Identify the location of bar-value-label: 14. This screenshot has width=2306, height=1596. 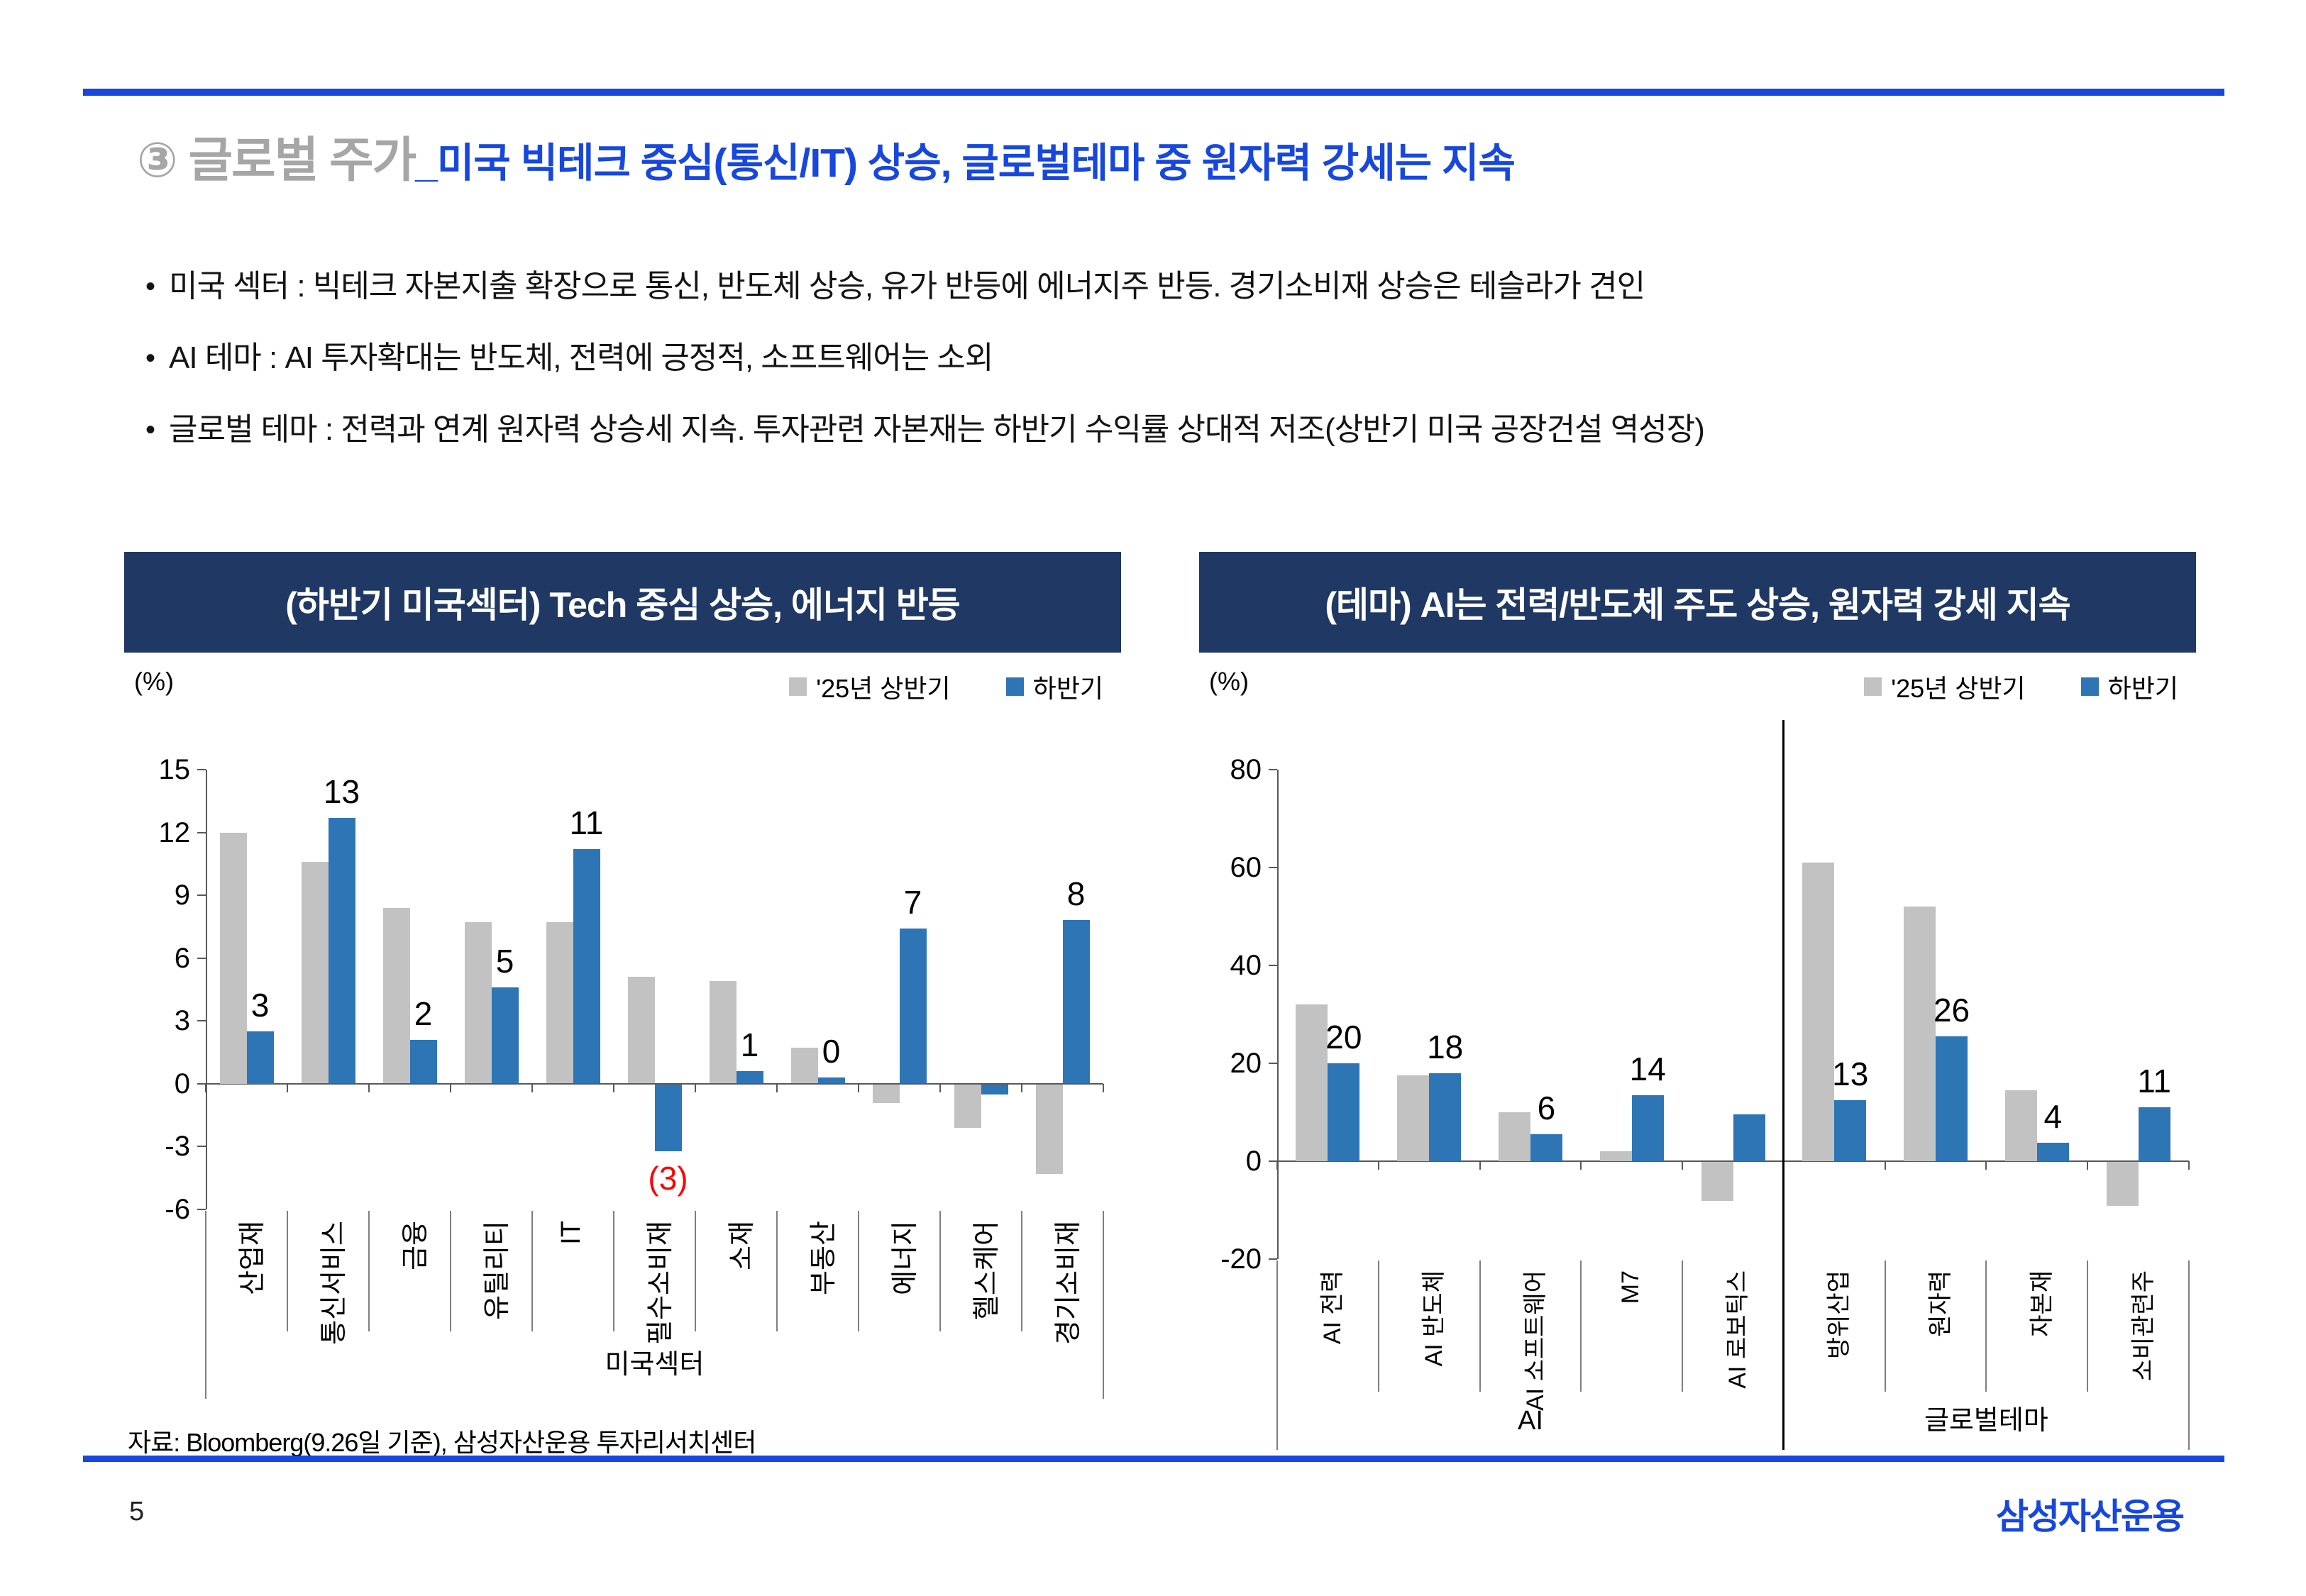
(1647, 1068).